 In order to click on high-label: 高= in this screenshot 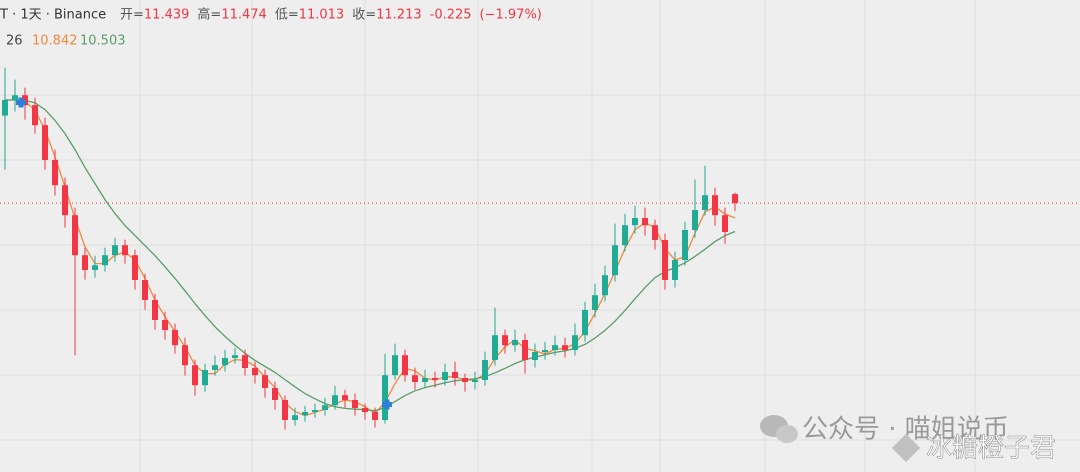, I will do `click(209, 15)`.